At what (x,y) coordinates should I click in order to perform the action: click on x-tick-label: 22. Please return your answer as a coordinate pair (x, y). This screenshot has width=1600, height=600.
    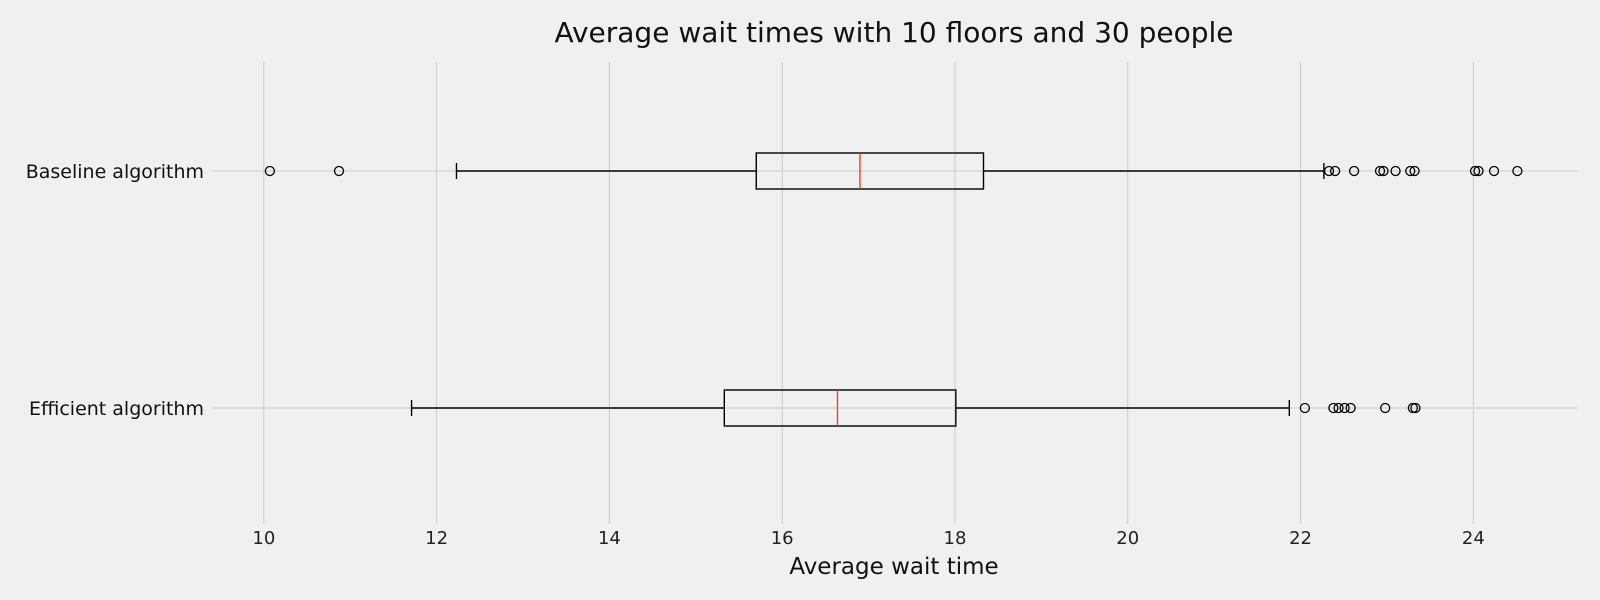
    Looking at the image, I should click on (1300, 538).